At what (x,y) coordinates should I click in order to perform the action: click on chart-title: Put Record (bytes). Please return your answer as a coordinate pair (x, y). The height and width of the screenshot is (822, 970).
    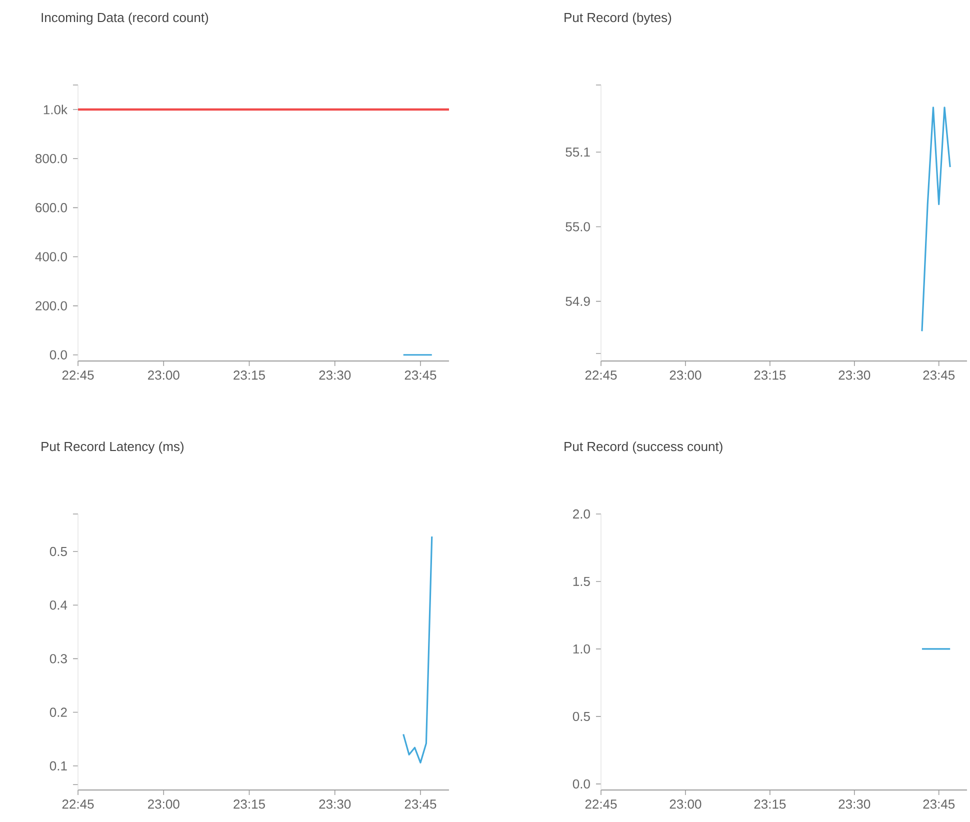
    Looking at the image, I should click on (618, 18).